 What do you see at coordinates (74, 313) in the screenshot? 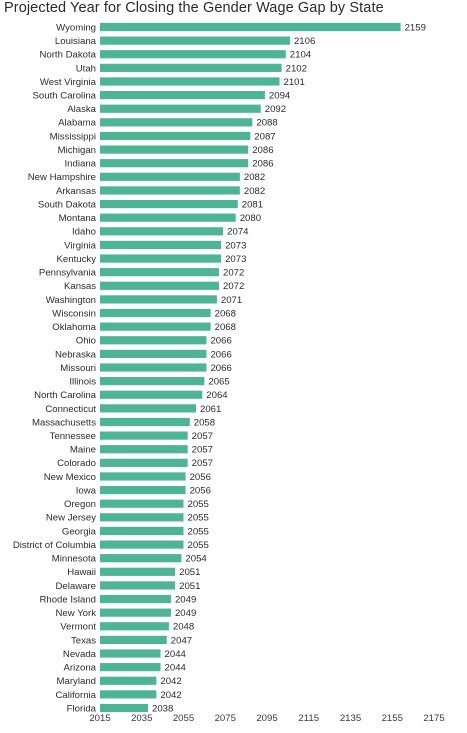
I see `category-label: Wisconsin` at bounding box center [74, 313].